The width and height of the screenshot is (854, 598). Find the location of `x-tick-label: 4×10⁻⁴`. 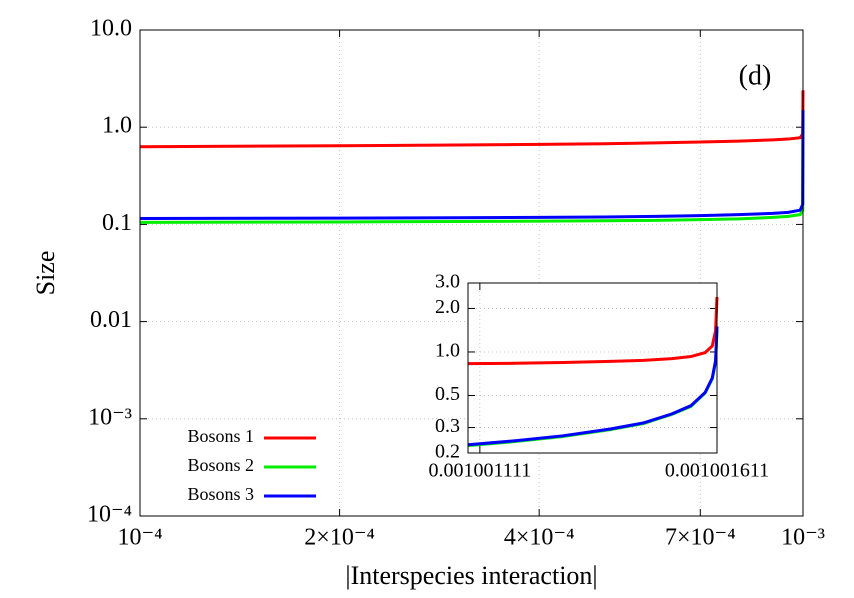

x-tick-label: 4×10⁻⁴ is located at coordinates (539, 537).